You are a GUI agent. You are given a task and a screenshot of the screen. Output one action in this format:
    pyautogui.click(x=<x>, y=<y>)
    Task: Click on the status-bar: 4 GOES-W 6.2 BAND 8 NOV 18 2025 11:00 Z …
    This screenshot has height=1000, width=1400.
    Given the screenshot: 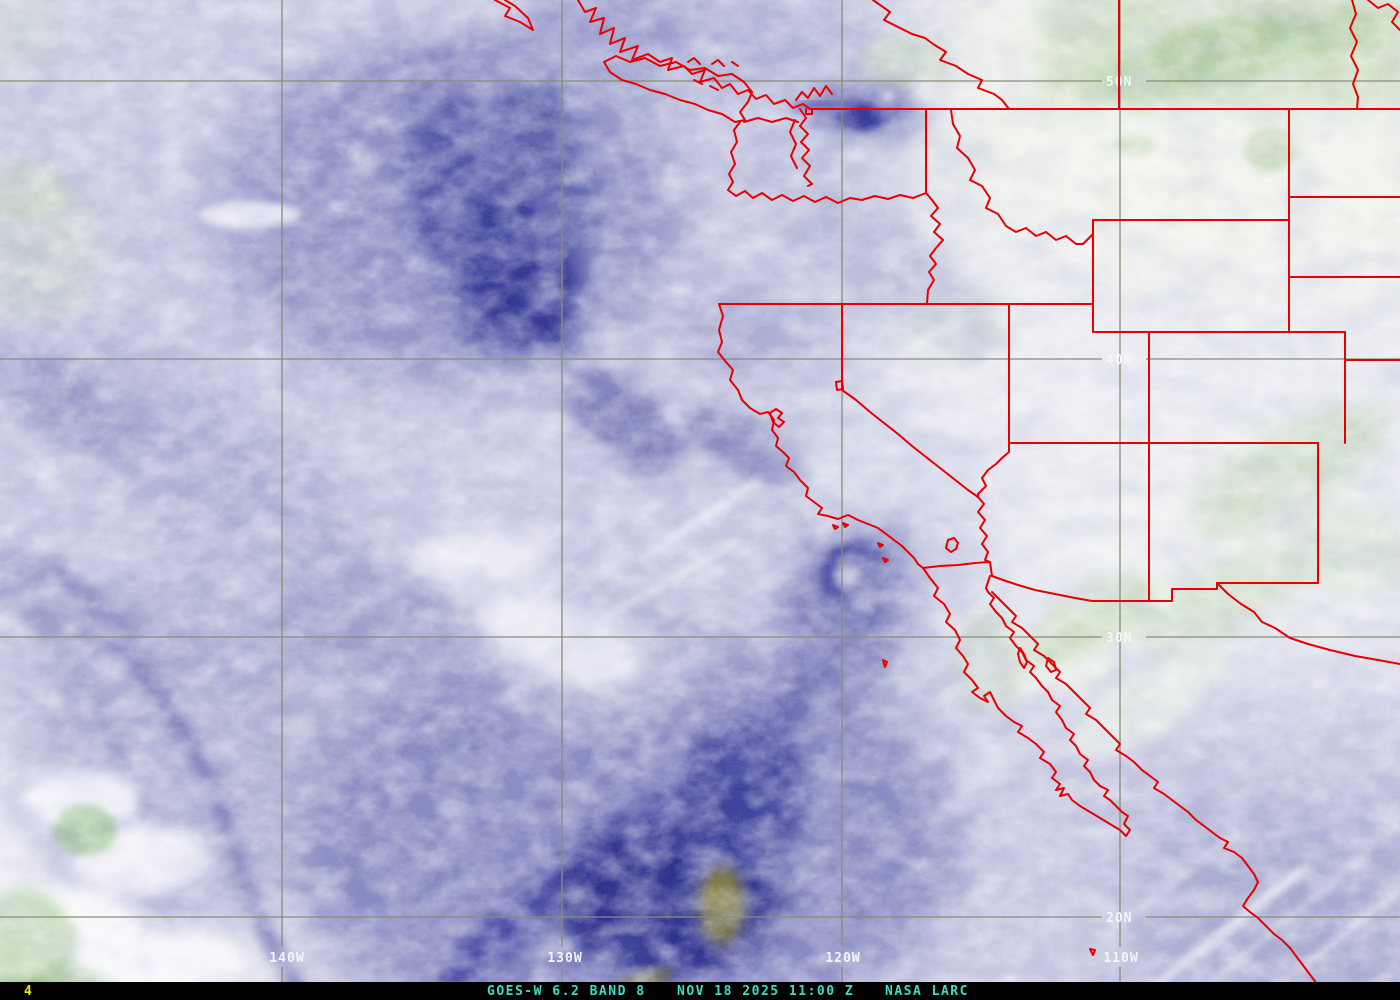 What is the action you would take?
    pyautogui.click(x=700, y=991)
    